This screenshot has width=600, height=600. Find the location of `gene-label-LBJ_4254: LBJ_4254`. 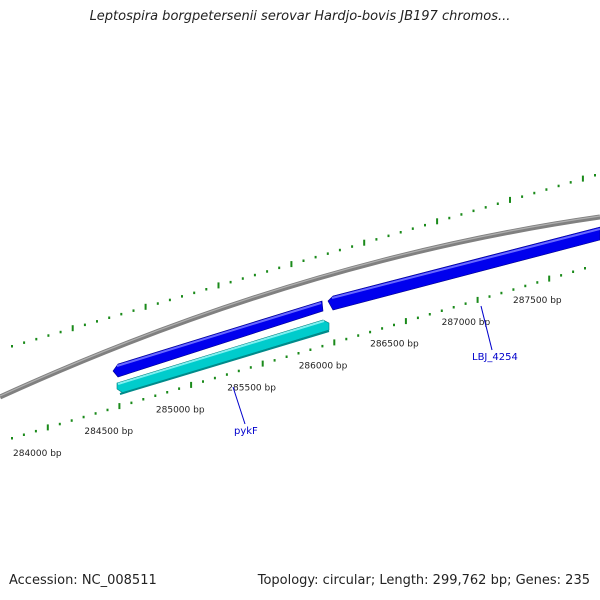

gene-label-LBJ_4254: LBJ_4254 is located at coordinates (495, 357).